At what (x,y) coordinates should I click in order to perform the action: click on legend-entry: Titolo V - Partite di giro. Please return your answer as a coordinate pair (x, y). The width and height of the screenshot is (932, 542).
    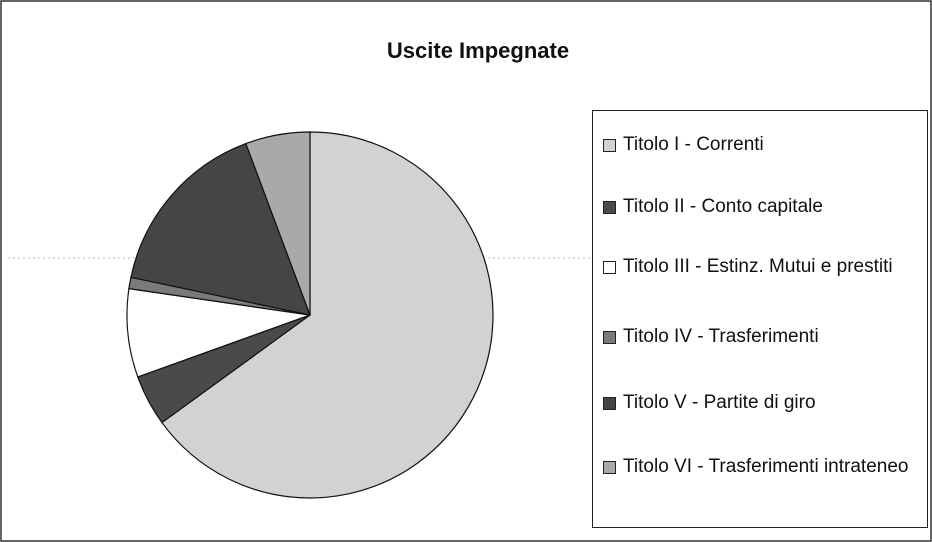
    Looking at the image, I should click on (762, 403).